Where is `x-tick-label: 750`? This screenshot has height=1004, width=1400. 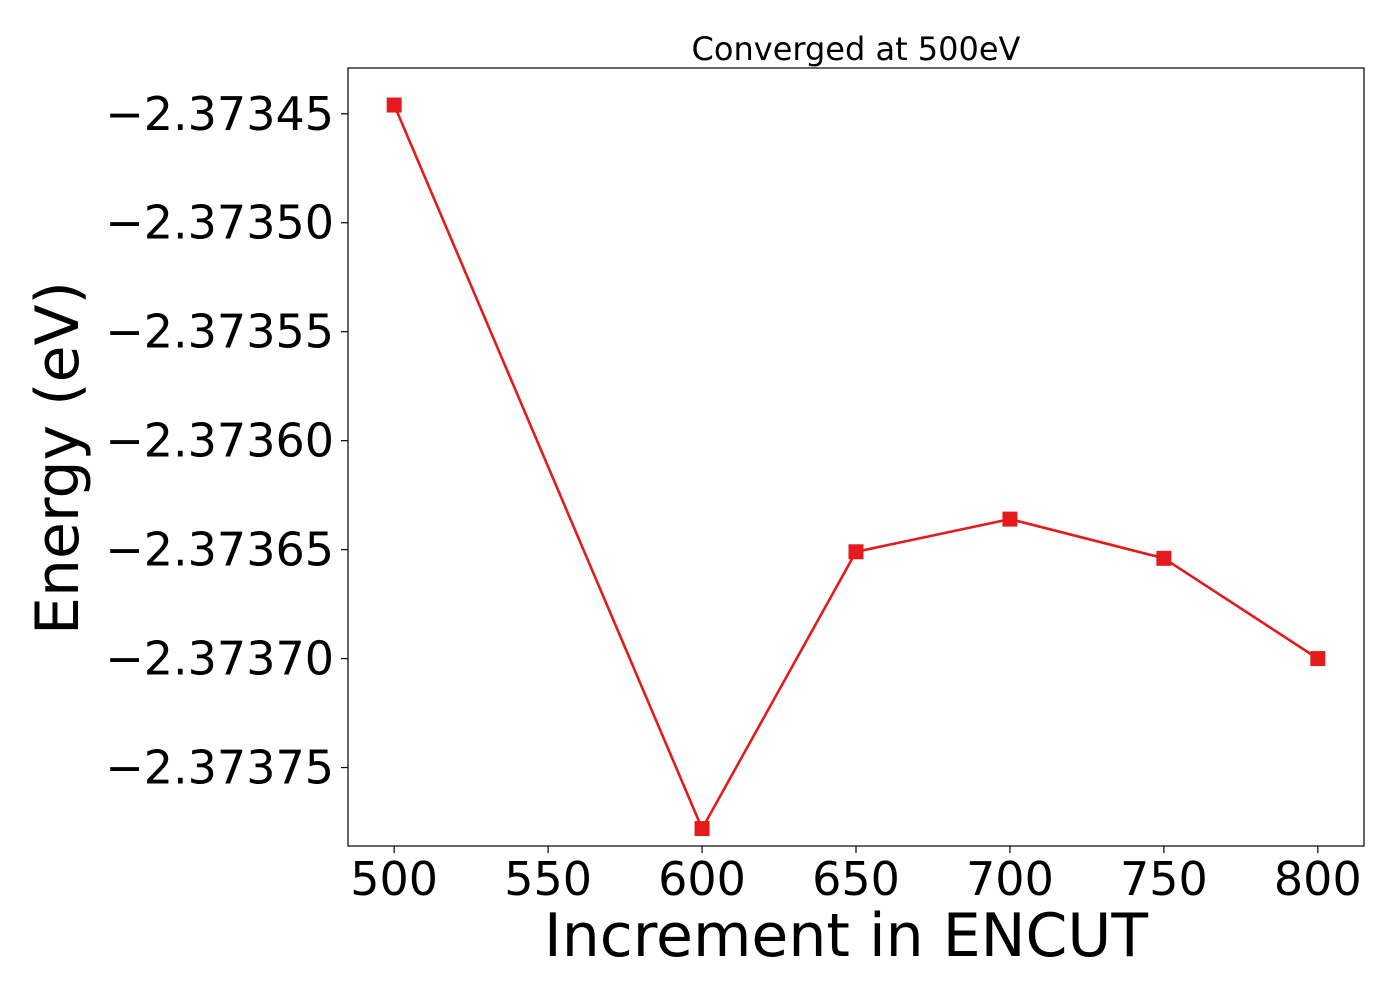 x-tick-label: 750 is located at coordinates (1164, 879).